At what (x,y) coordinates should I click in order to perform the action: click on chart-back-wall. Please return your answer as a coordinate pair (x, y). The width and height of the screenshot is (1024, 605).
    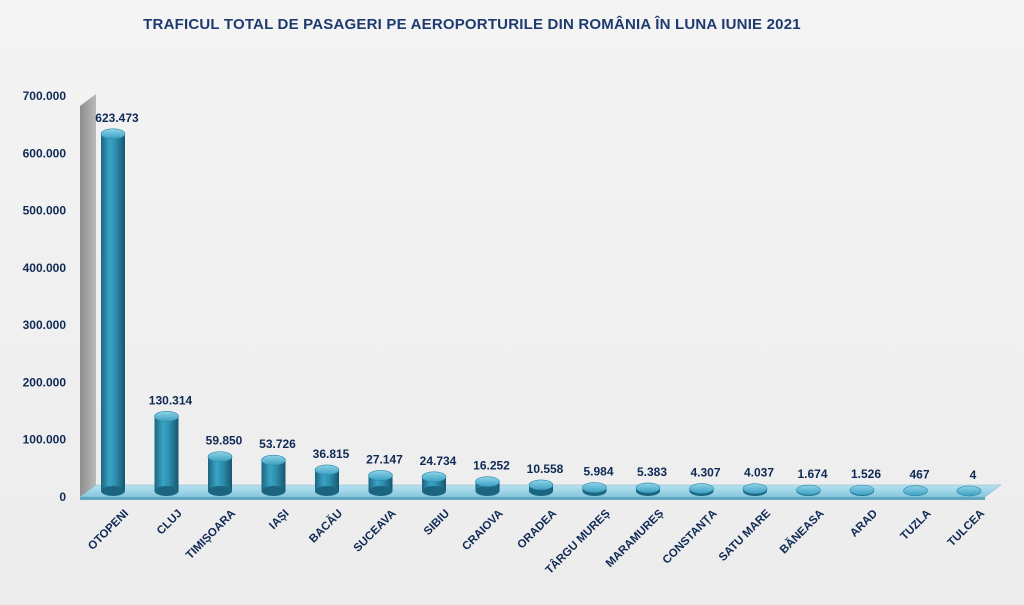
    Looking at the image, I should click on (88, 295).